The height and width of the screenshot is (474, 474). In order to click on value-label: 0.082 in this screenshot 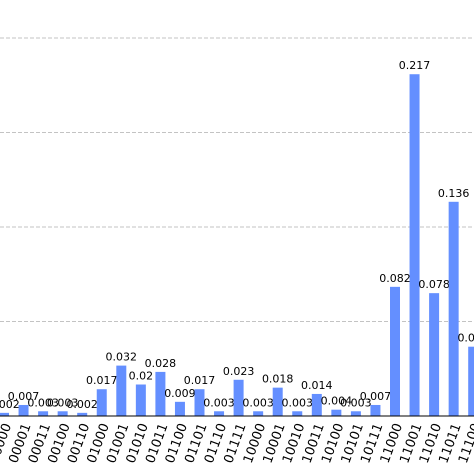, I will do `click(395, 278)`.